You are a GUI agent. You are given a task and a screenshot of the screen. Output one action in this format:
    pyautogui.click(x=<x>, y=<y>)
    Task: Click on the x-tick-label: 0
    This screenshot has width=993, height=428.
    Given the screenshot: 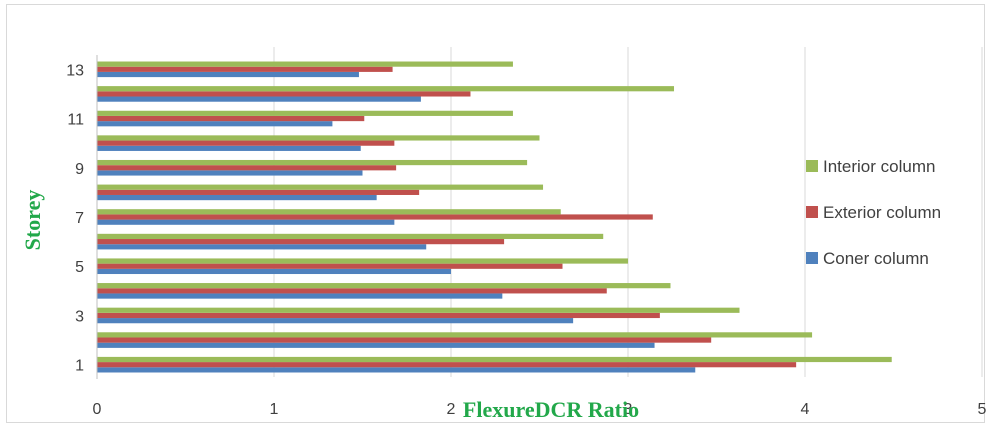 What is the action you would take?
    pyautogui.click(x=97, y=409)
    